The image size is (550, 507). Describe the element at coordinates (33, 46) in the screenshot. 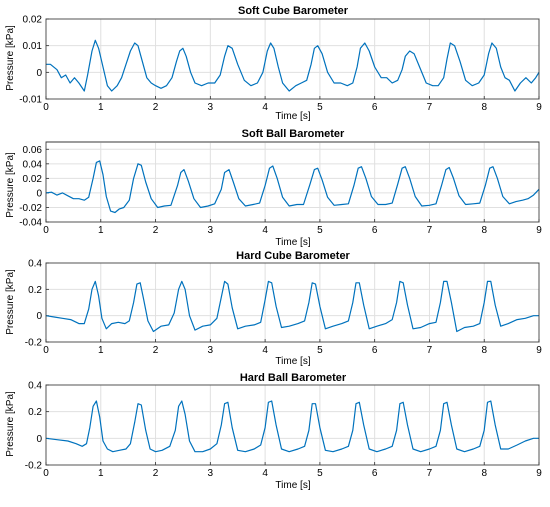

I see `y-tick-label: 0.01` at that location.